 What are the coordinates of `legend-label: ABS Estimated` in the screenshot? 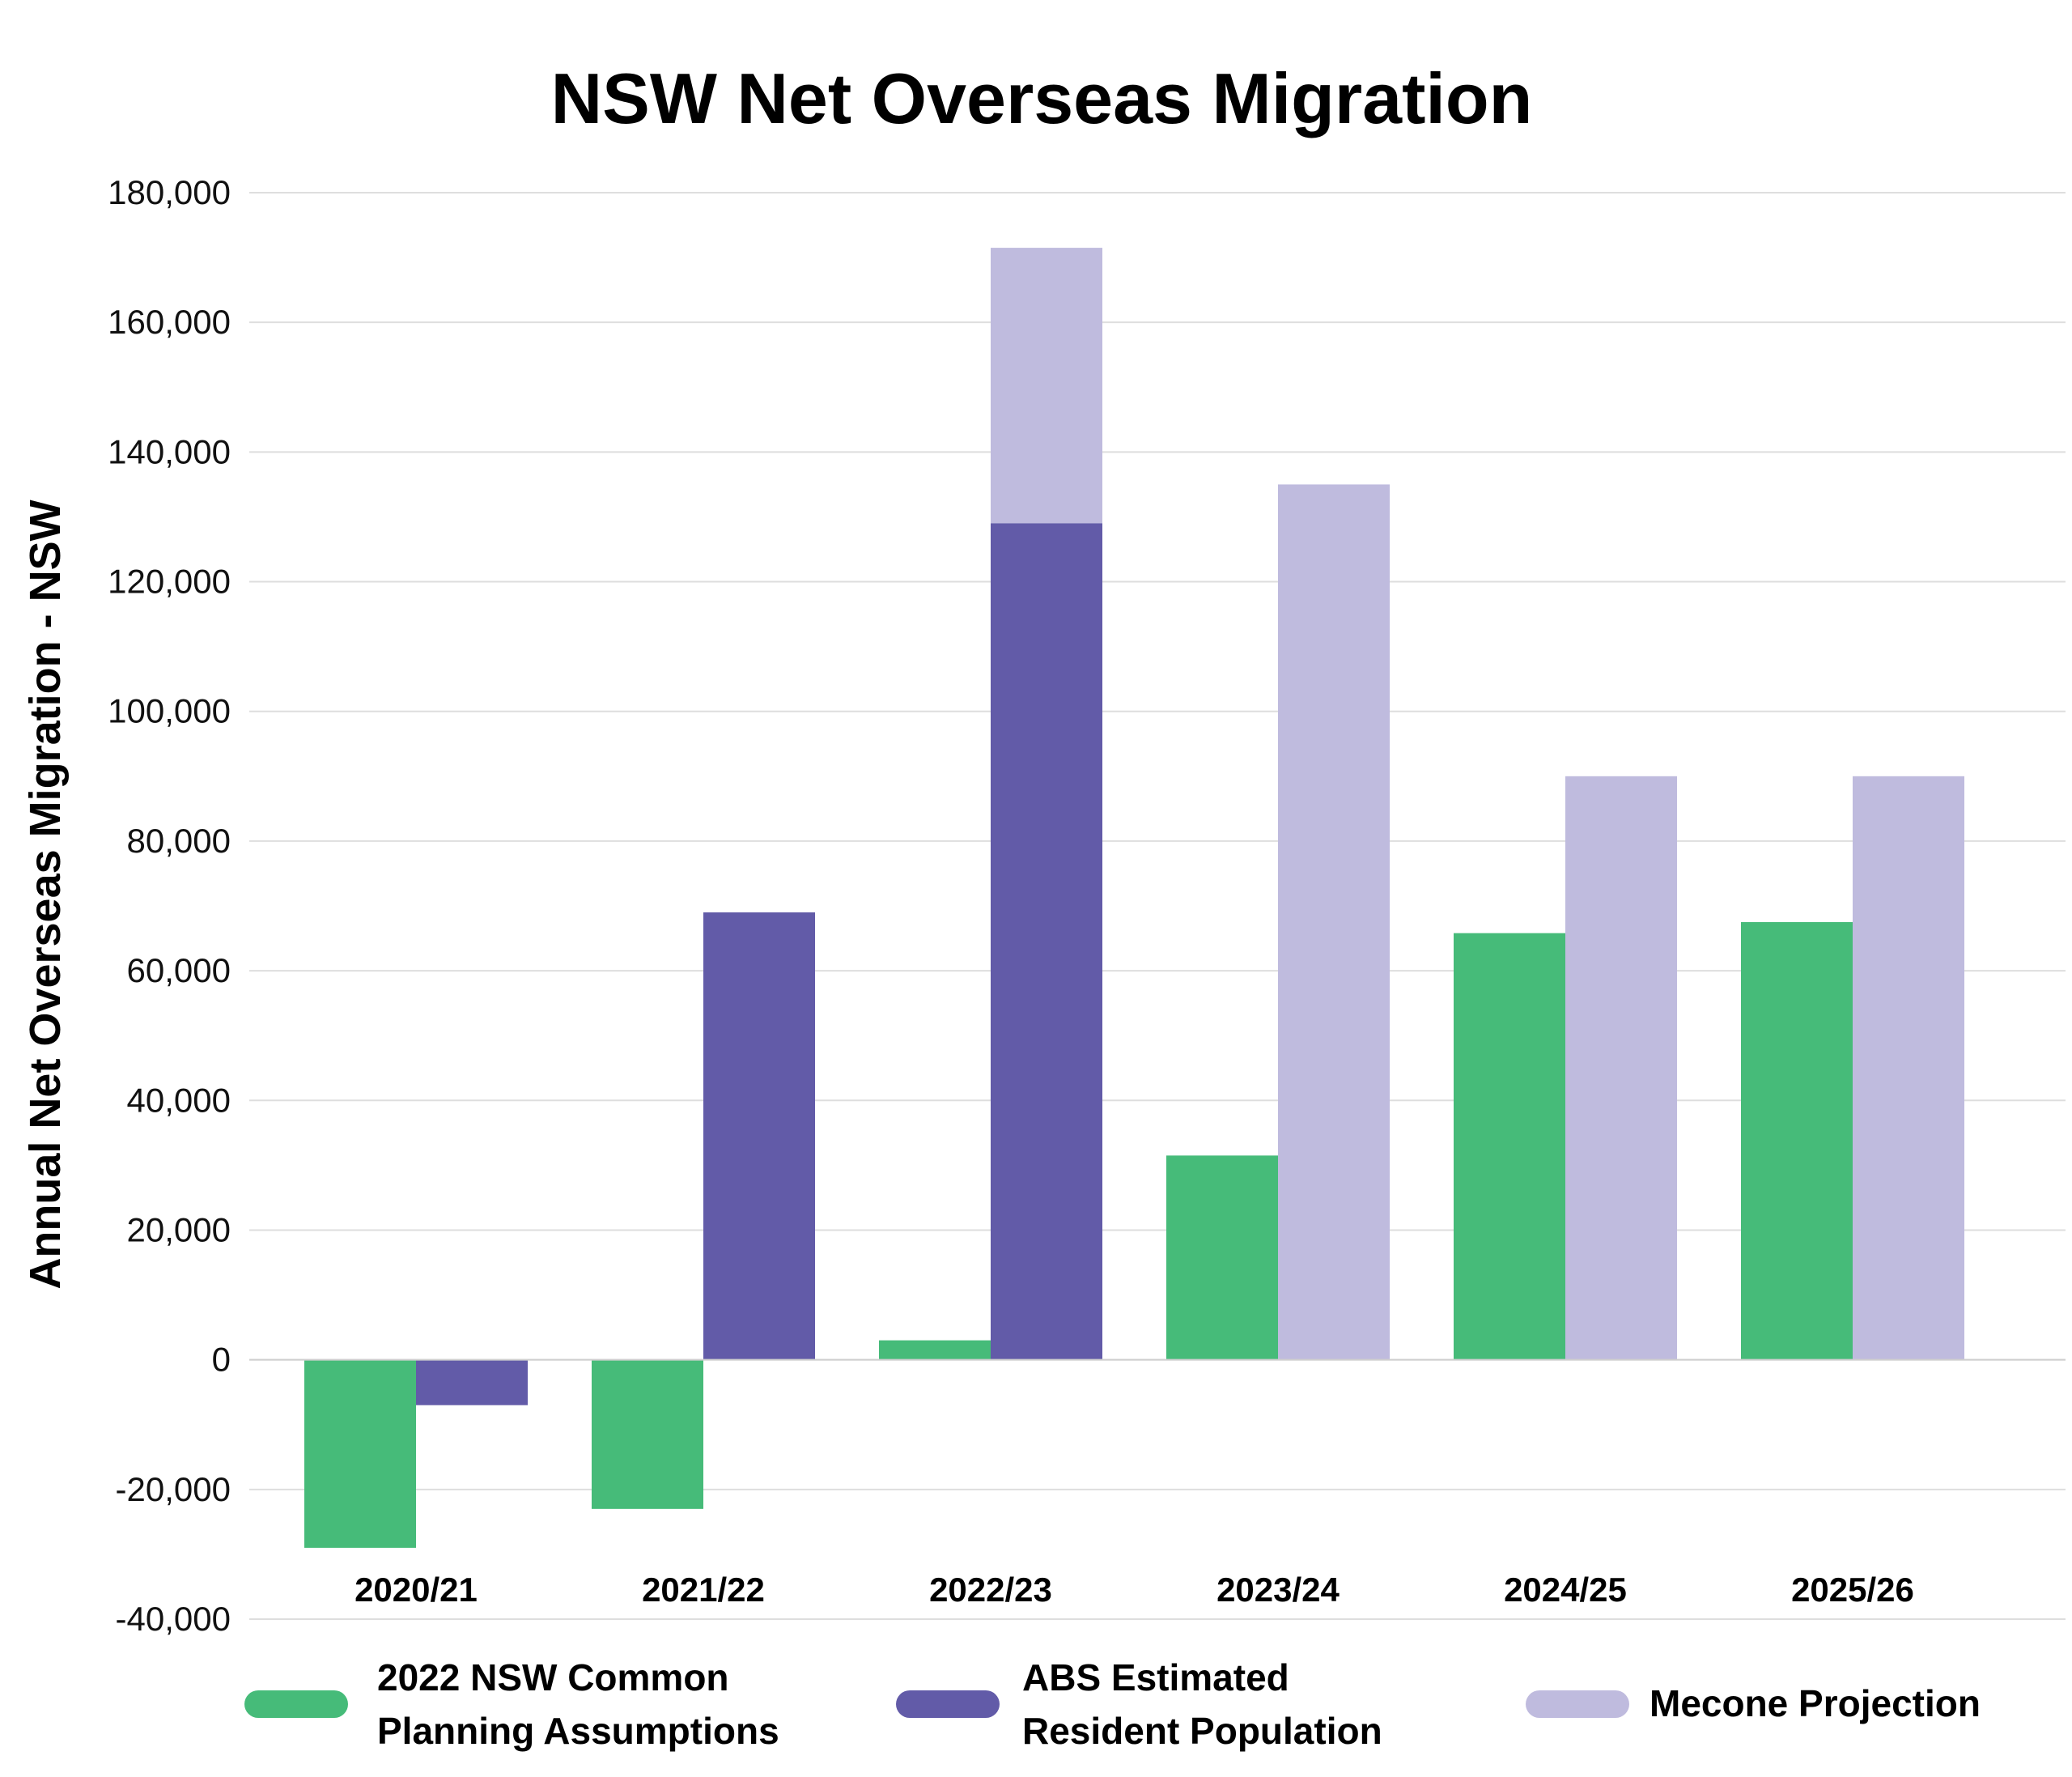 It's located at (1155, 1677).